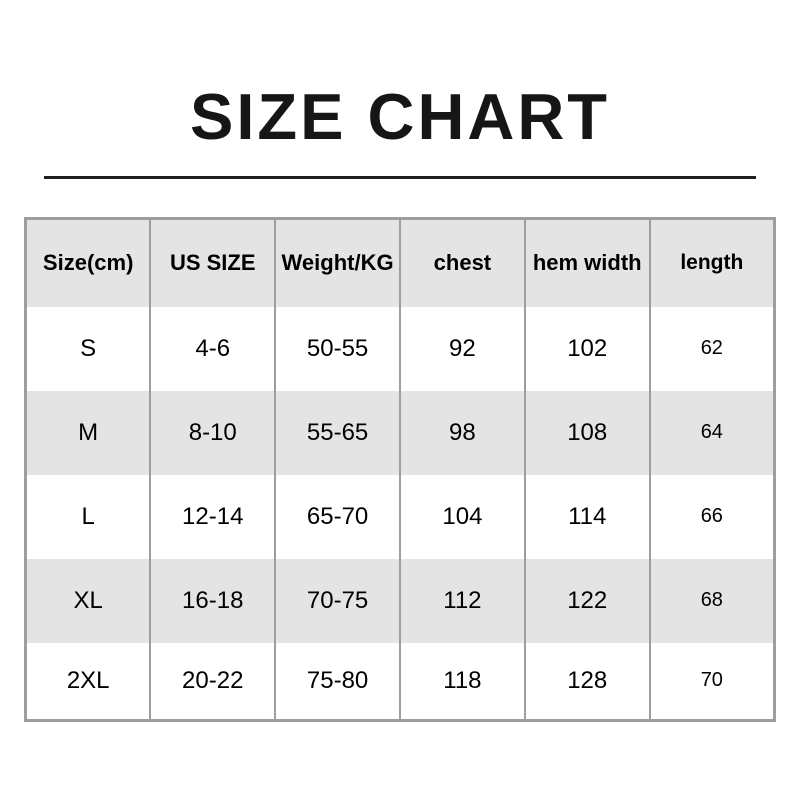  I want to click on table-row-l: L 12-14 65-70 104 114 66, so click(400, 516).